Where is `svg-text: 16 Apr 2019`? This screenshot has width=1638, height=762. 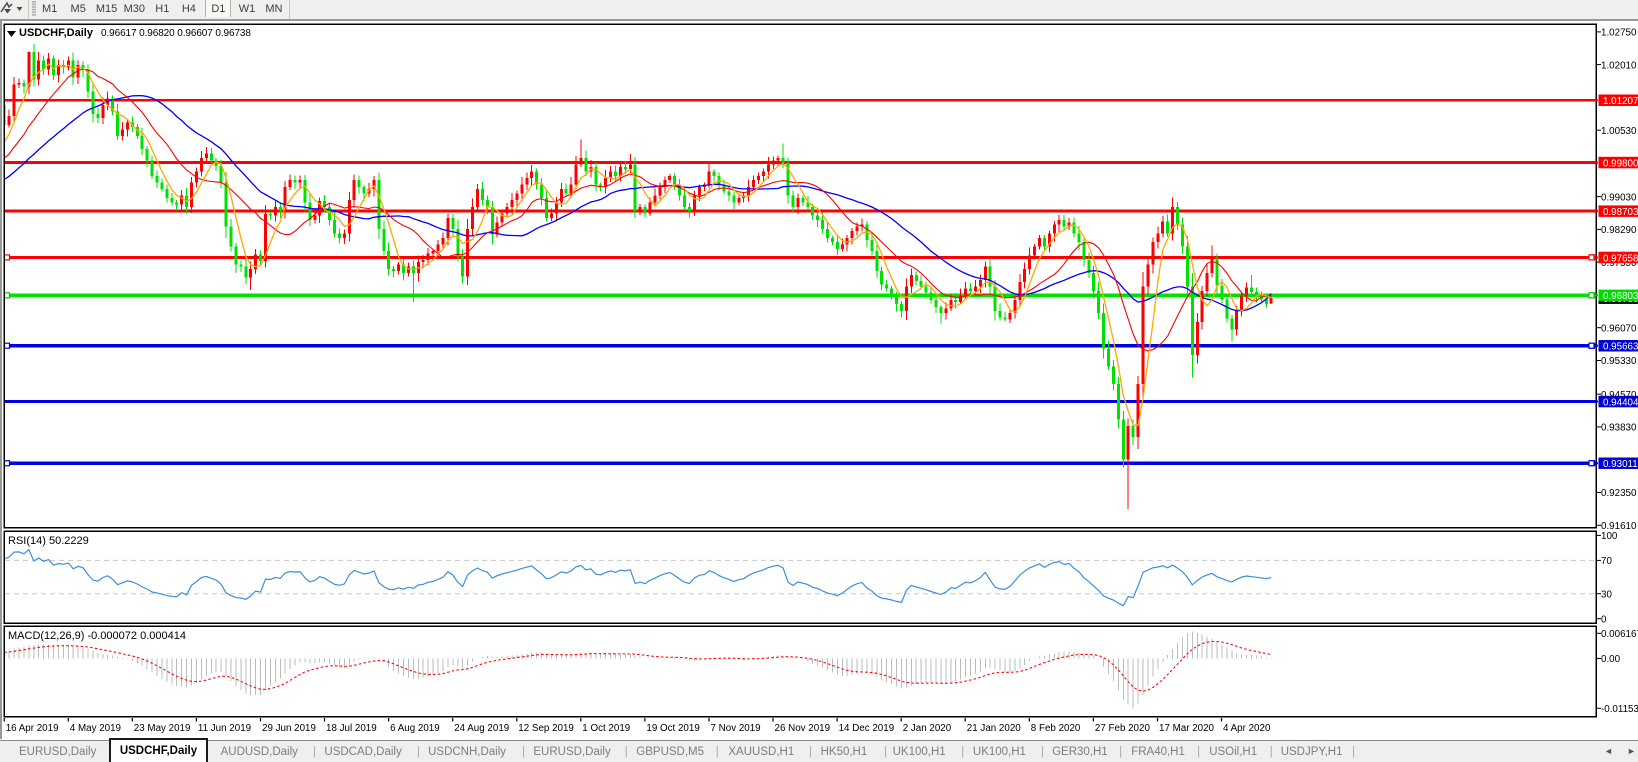
svg-text: 16 Apr 2019 is located at coordinates (32, 728).